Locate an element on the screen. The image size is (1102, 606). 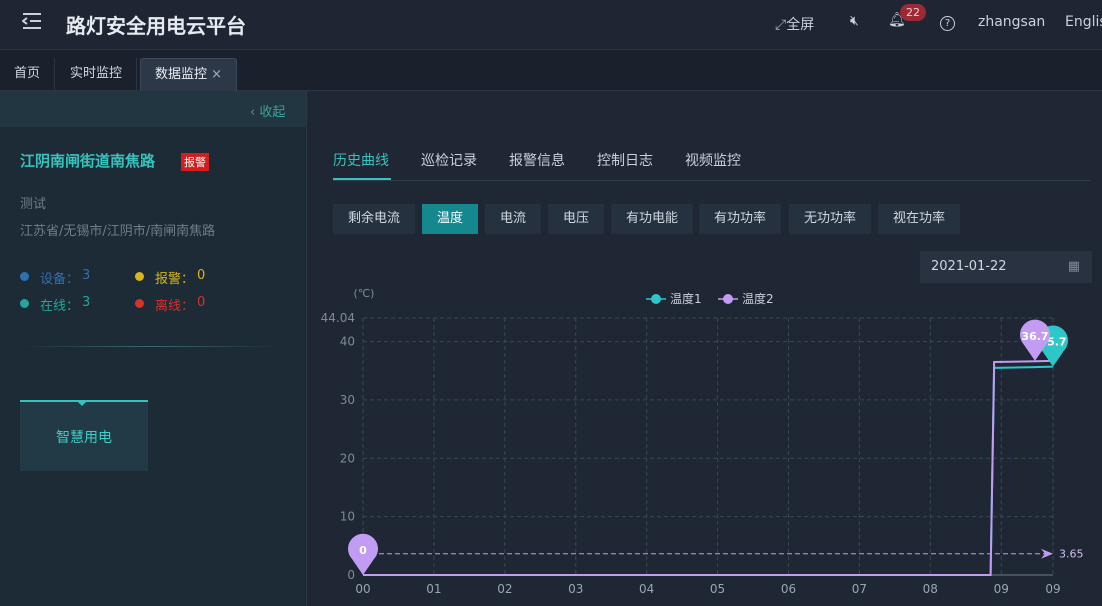
menu-icon is located at coordinates (32, 21).